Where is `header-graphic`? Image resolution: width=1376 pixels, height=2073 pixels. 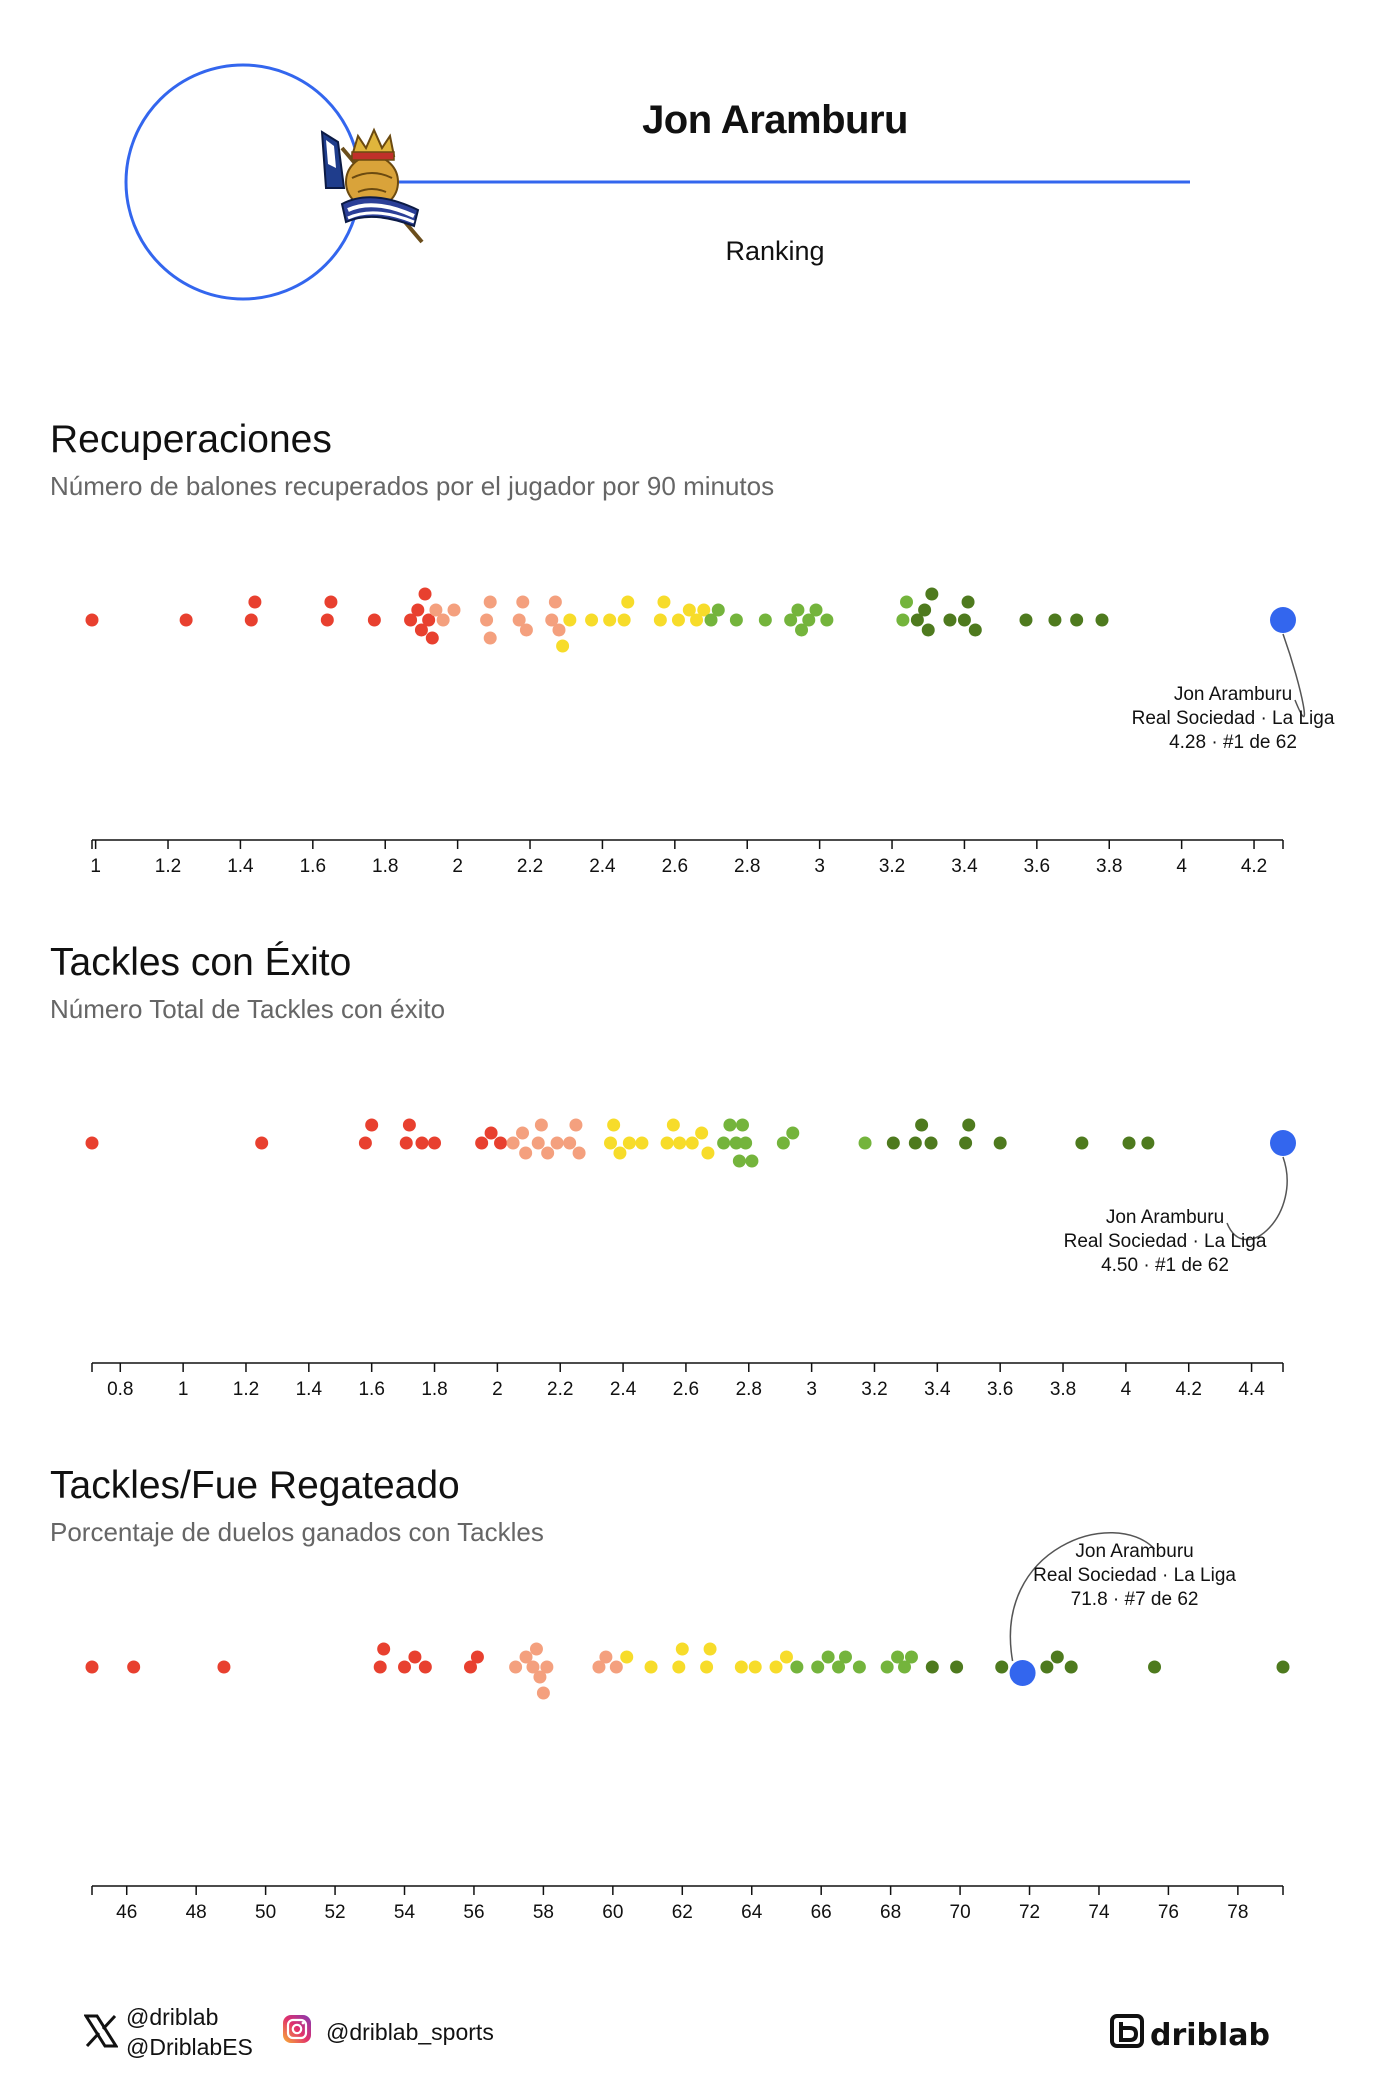 header-graphic is located at coordinates (657, 182).